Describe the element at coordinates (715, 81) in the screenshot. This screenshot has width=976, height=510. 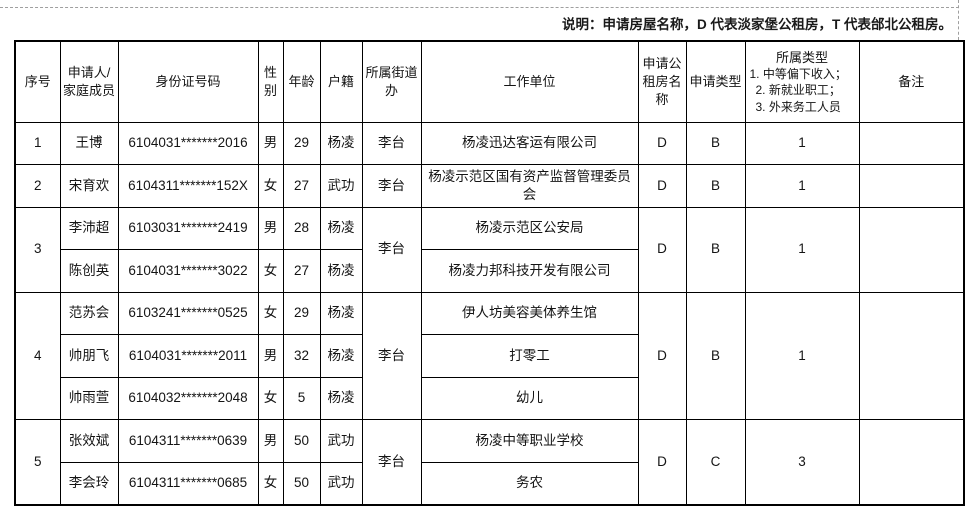
I see `header-application-type: 申请类型` at that location.